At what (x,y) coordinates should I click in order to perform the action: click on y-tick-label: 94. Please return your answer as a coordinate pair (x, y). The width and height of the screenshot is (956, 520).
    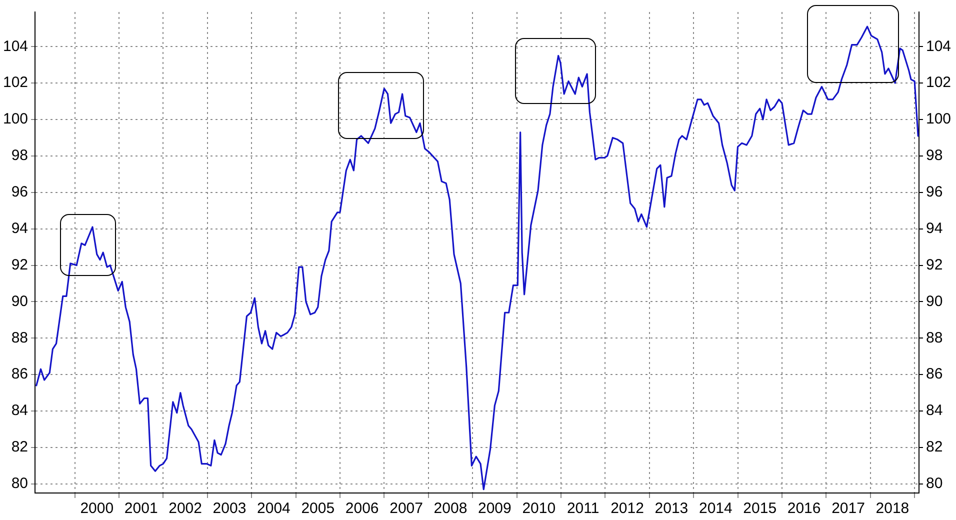
    Looking at the image, I should click on (19, 228).